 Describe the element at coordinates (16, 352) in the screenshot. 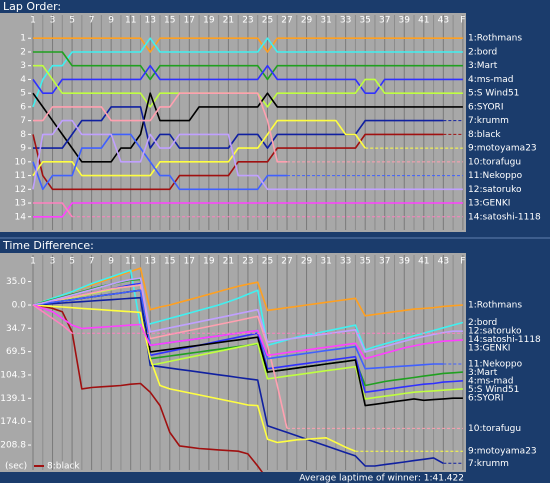

I see `y-tick-label: 69.5` at that location.